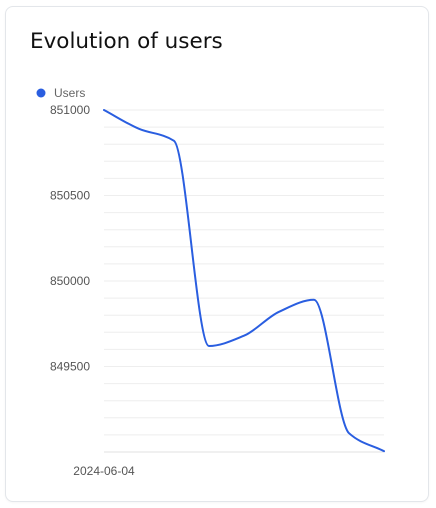 Image resolution: width=436 pixels, height=508 pixels. I want to click on chart-legend: Users, so click(61, 93).